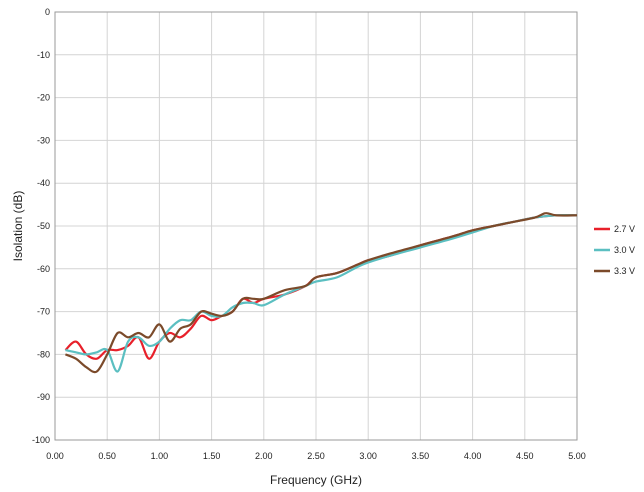 The image size is (644, 492). Describe the element at coordinates (43, 140) in the screenshot. I see `y-tick-label: -30` at that location.